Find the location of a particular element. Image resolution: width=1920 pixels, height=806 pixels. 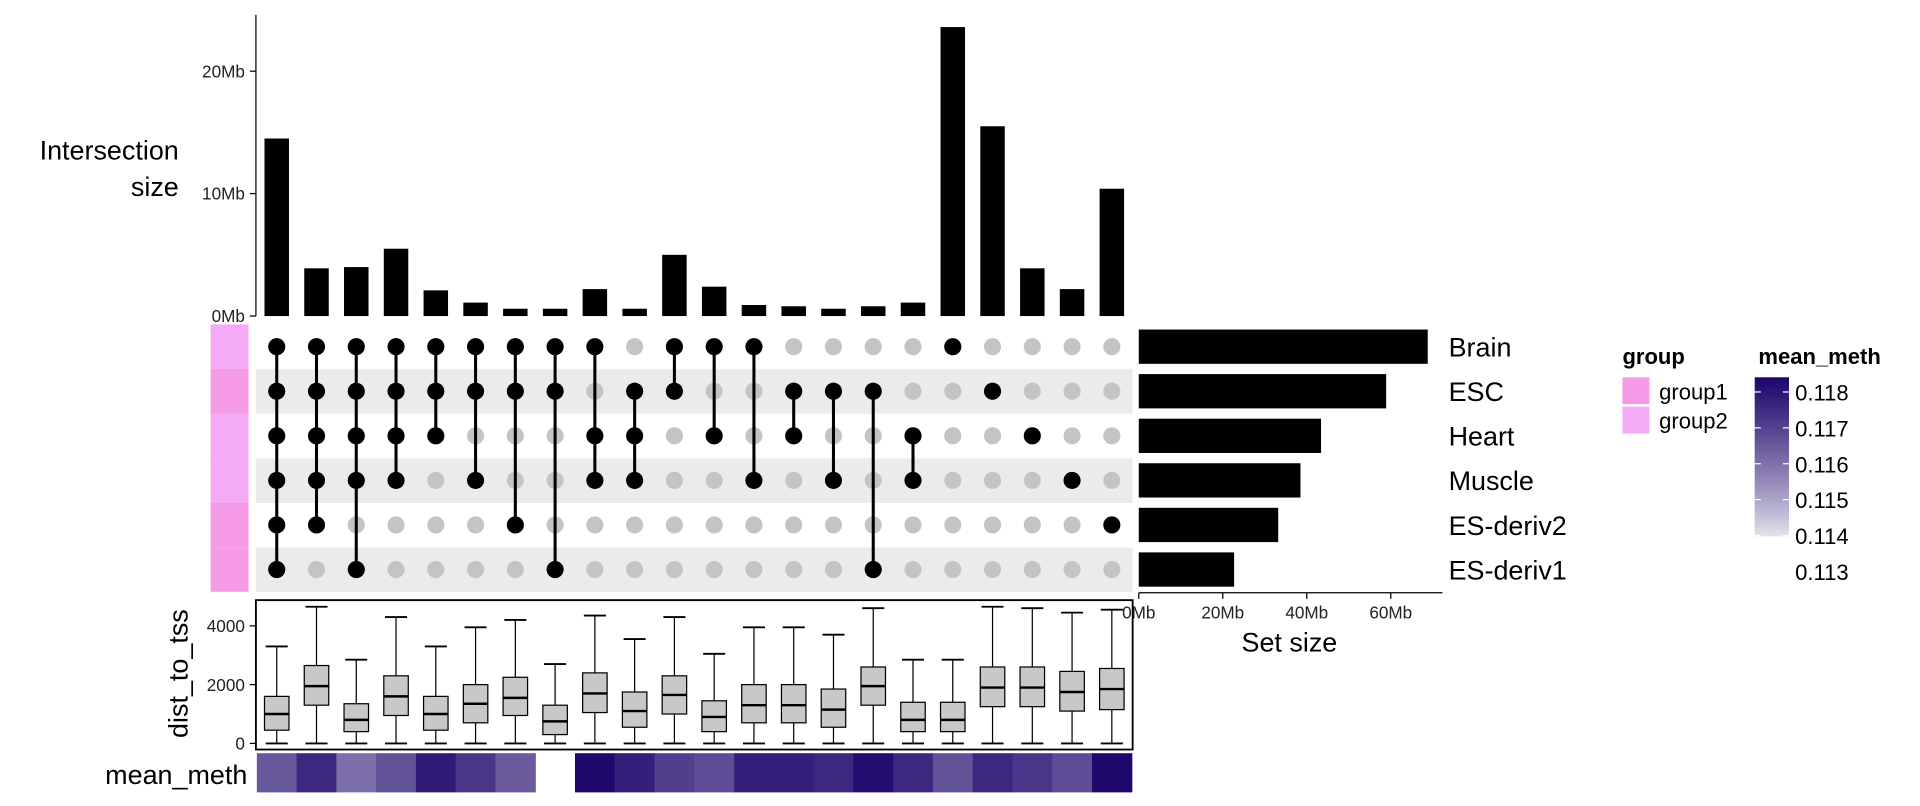

set-size-axis-label: Set size is located at coordinates (1290, 643).